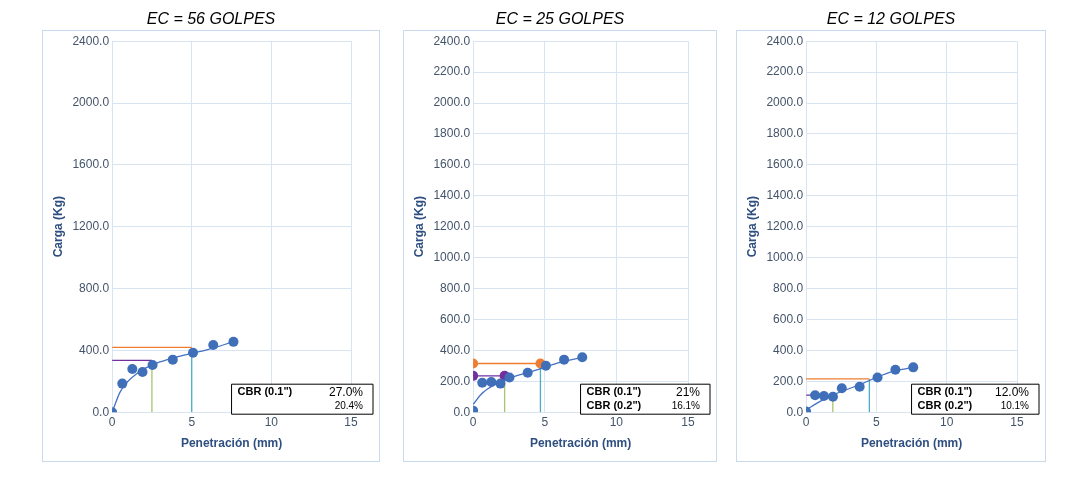 The height and width of the screenshot is (482, 1077). What do you see at coordinates (686, 405) in the screenshot?
I see `annotation: 16.1%` at bounding box center [686, 405].